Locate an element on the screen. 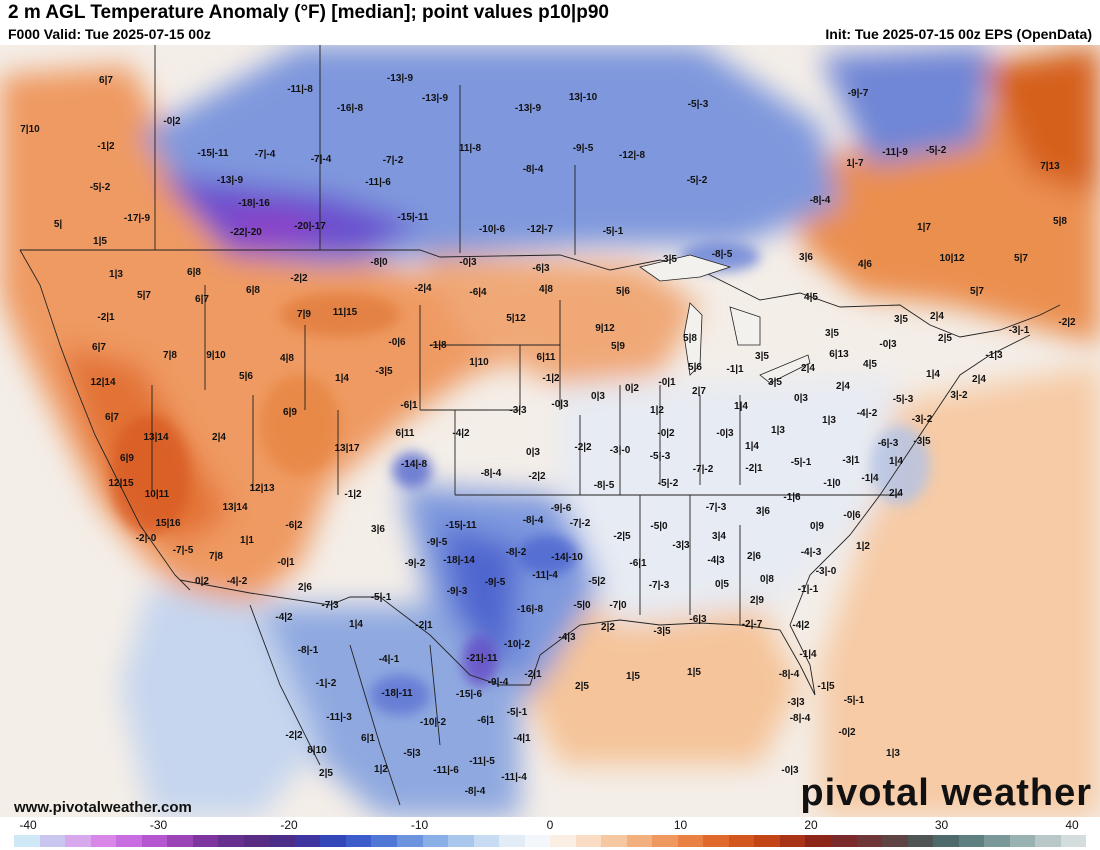  cold-spot-oklahoma is located at coordinates (548, 555).